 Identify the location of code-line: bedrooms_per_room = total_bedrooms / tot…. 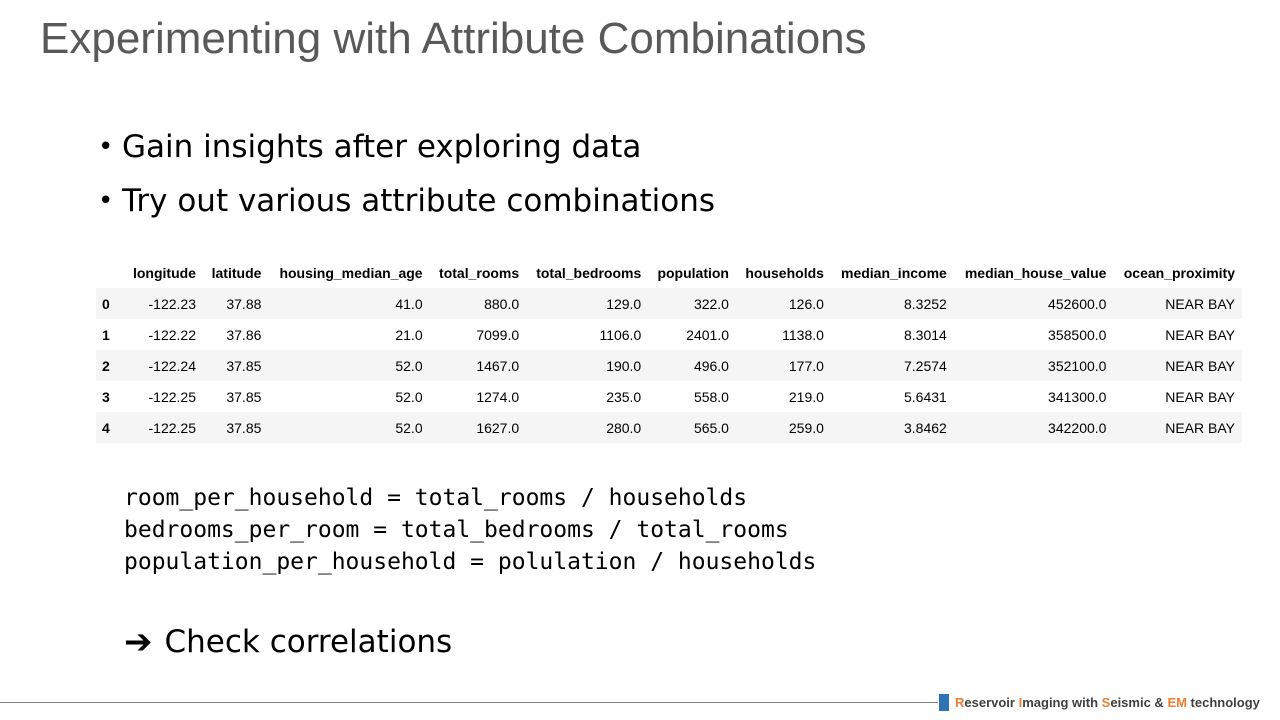
(456, 530).